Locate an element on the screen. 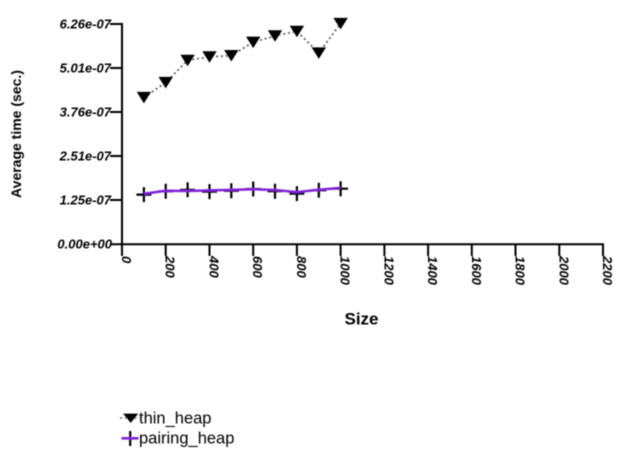  svg-text: 0.00e+00 is located at coordinates (84, 244).